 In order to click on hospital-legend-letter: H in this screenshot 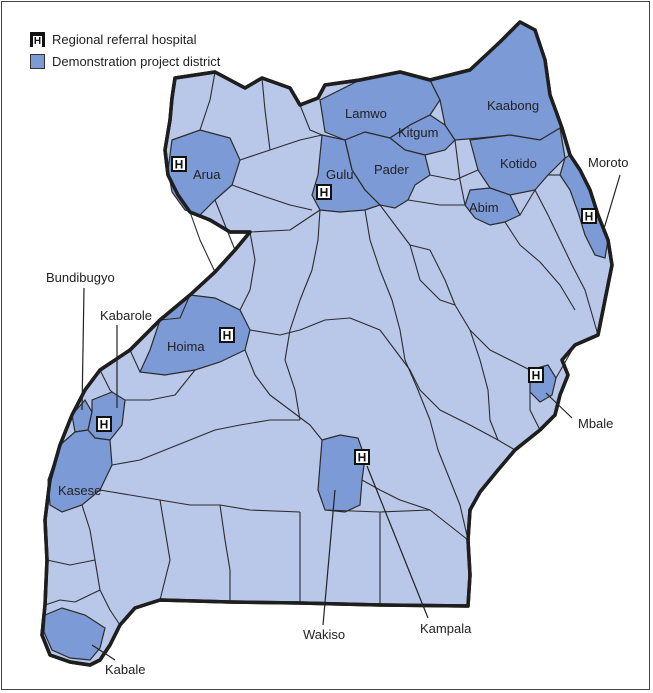, I will do `click(37, 41)`.